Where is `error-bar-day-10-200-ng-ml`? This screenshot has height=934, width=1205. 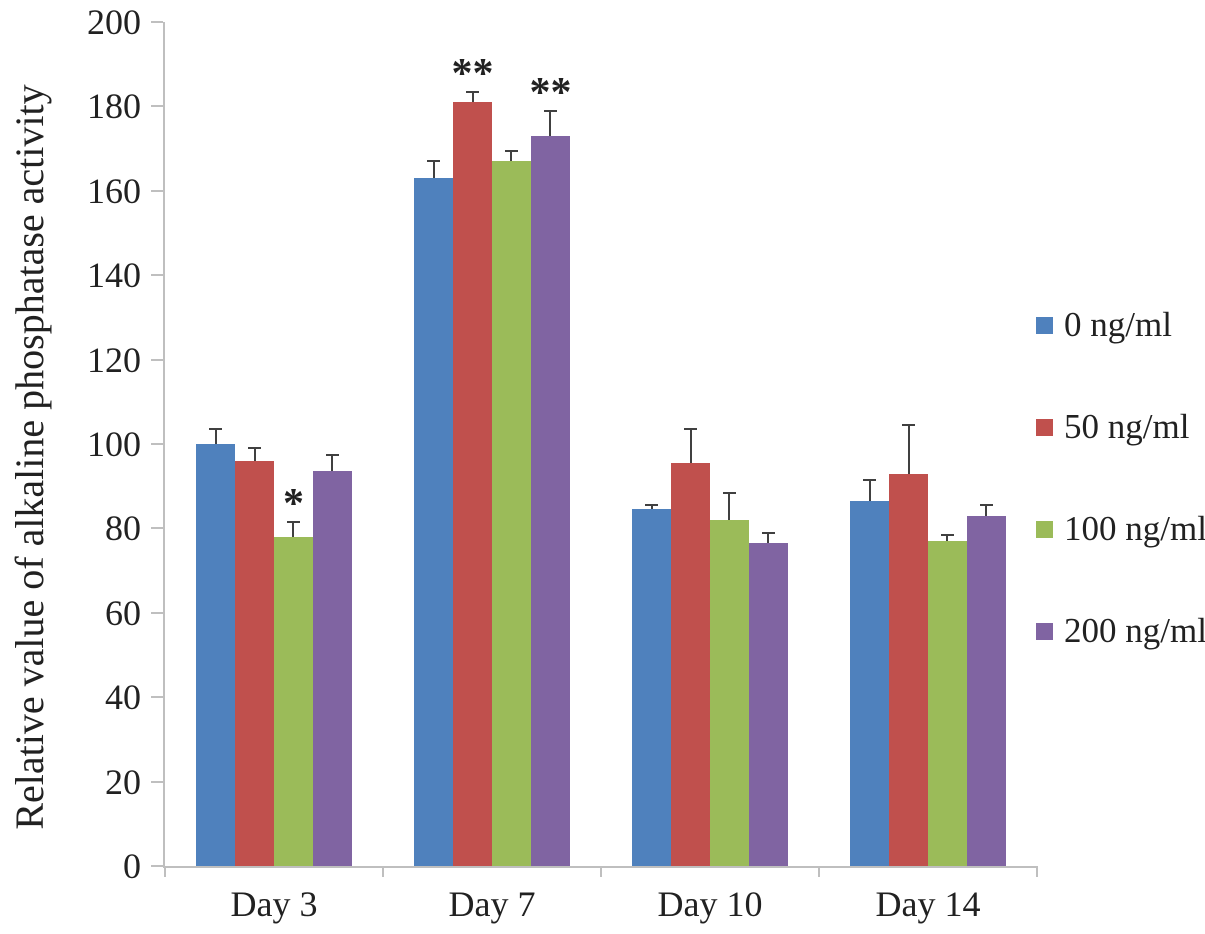 error-bar-day-10-200-ng-ml is located at coordinates (768, 538).